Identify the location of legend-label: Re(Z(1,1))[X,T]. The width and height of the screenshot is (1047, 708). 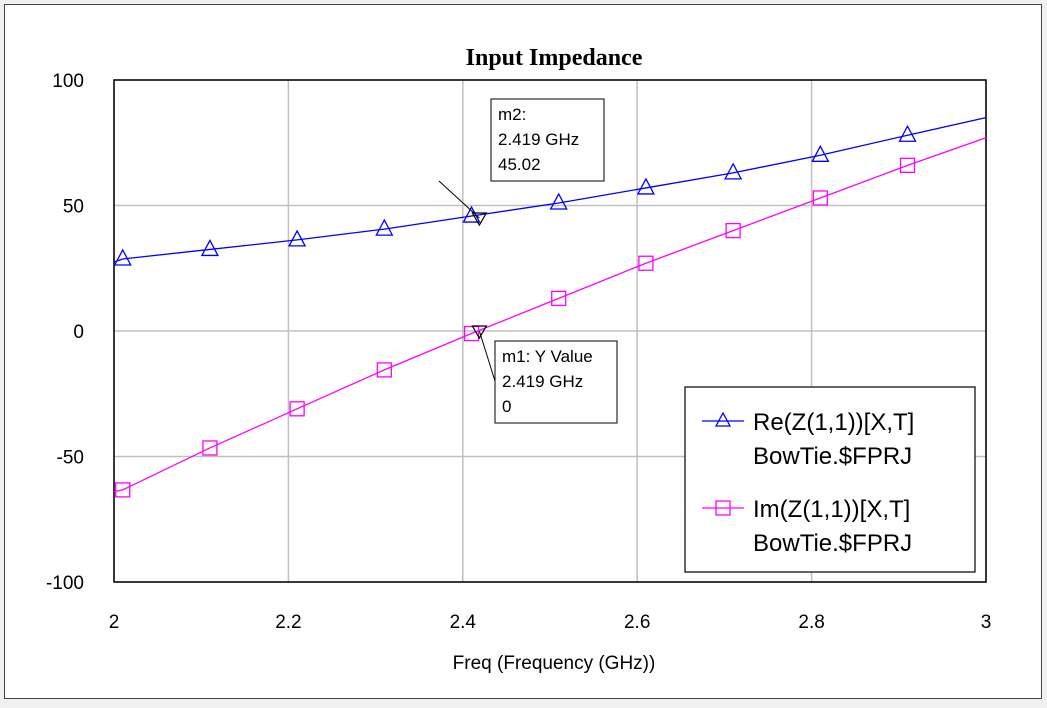
(833, 422).